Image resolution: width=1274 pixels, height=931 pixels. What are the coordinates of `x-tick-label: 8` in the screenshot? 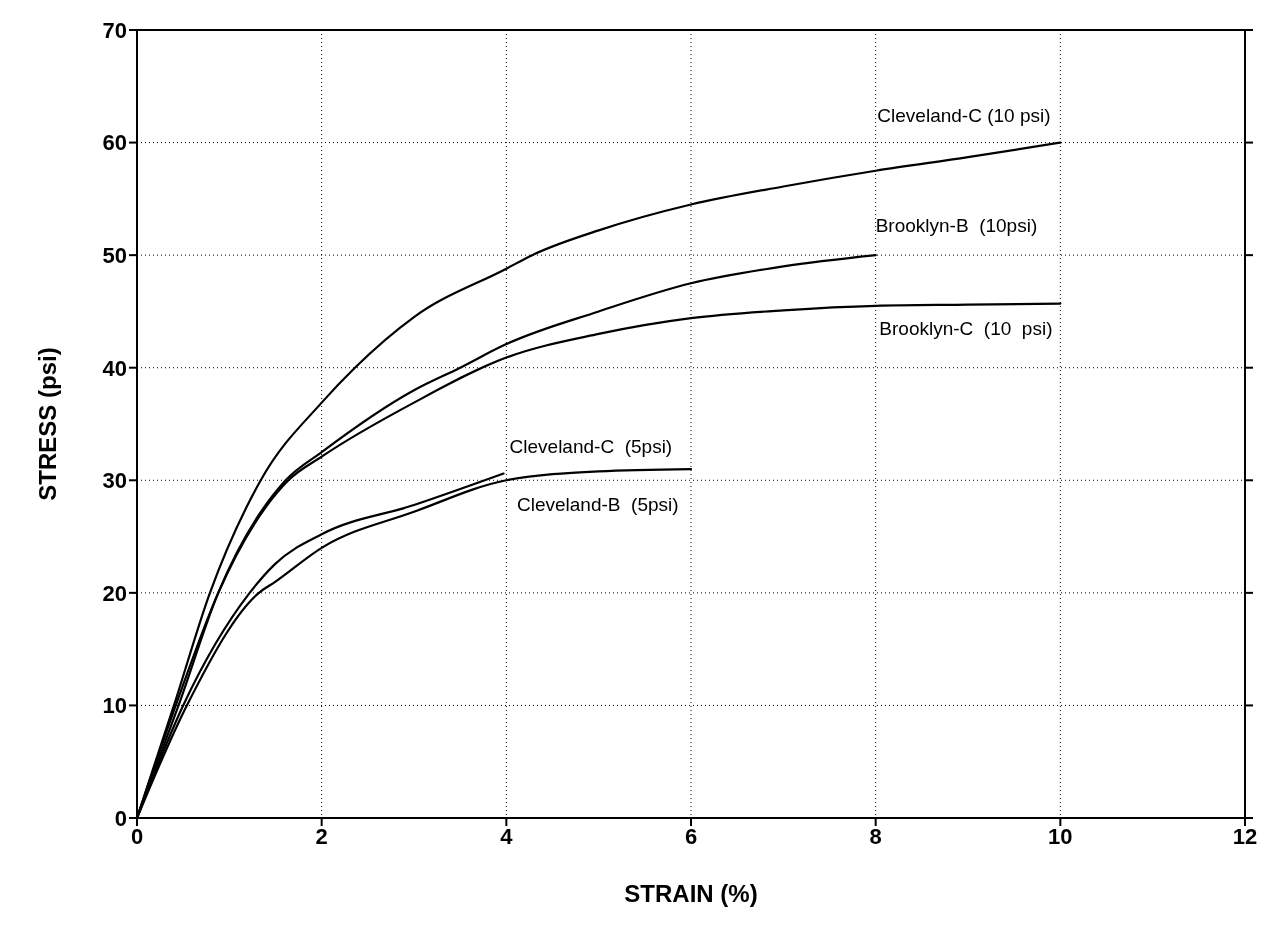 It's located at (875, 836).